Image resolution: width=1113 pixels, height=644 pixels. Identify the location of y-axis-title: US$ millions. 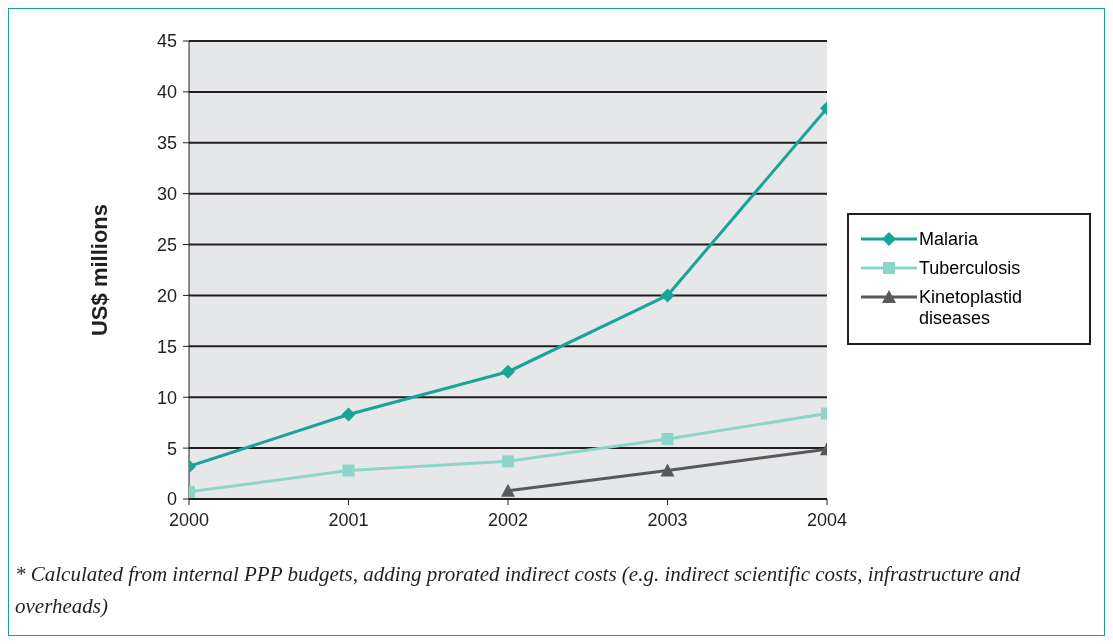
(99, 270).